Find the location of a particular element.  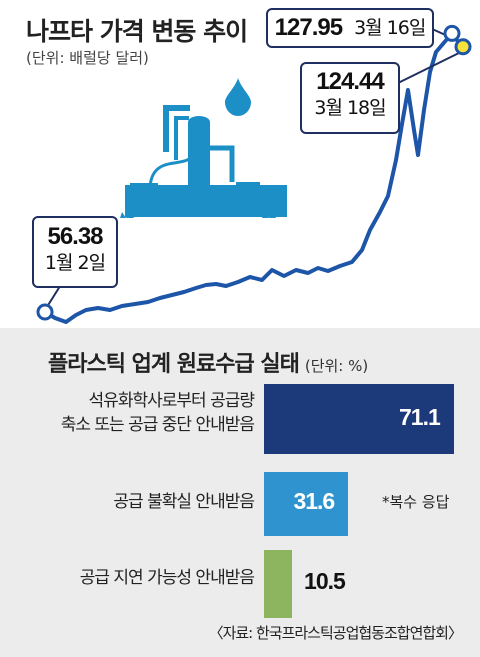

end-value-label: 124.44 is located at coordinates (350, 81).